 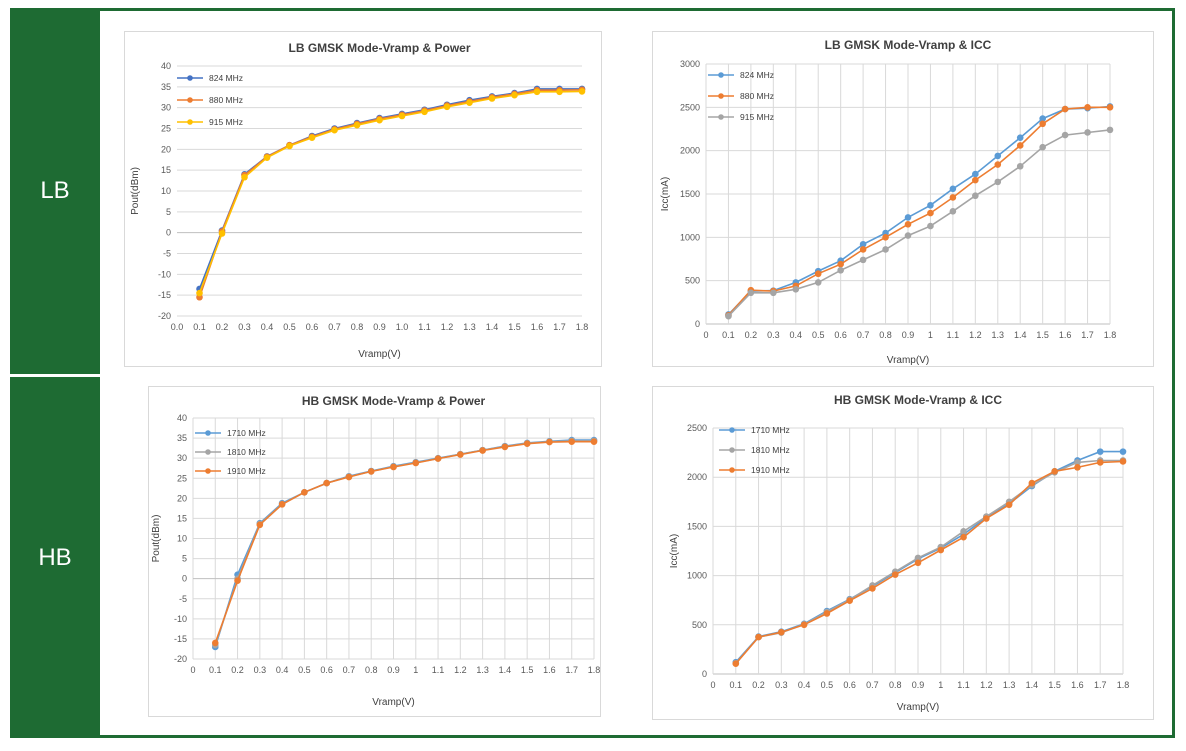 What do you see at coordinates (908, 45) in the screenshot?
I see `chart-title: LB GMSK Mode-Vramp & ICC` at bounding box center [908, 45].